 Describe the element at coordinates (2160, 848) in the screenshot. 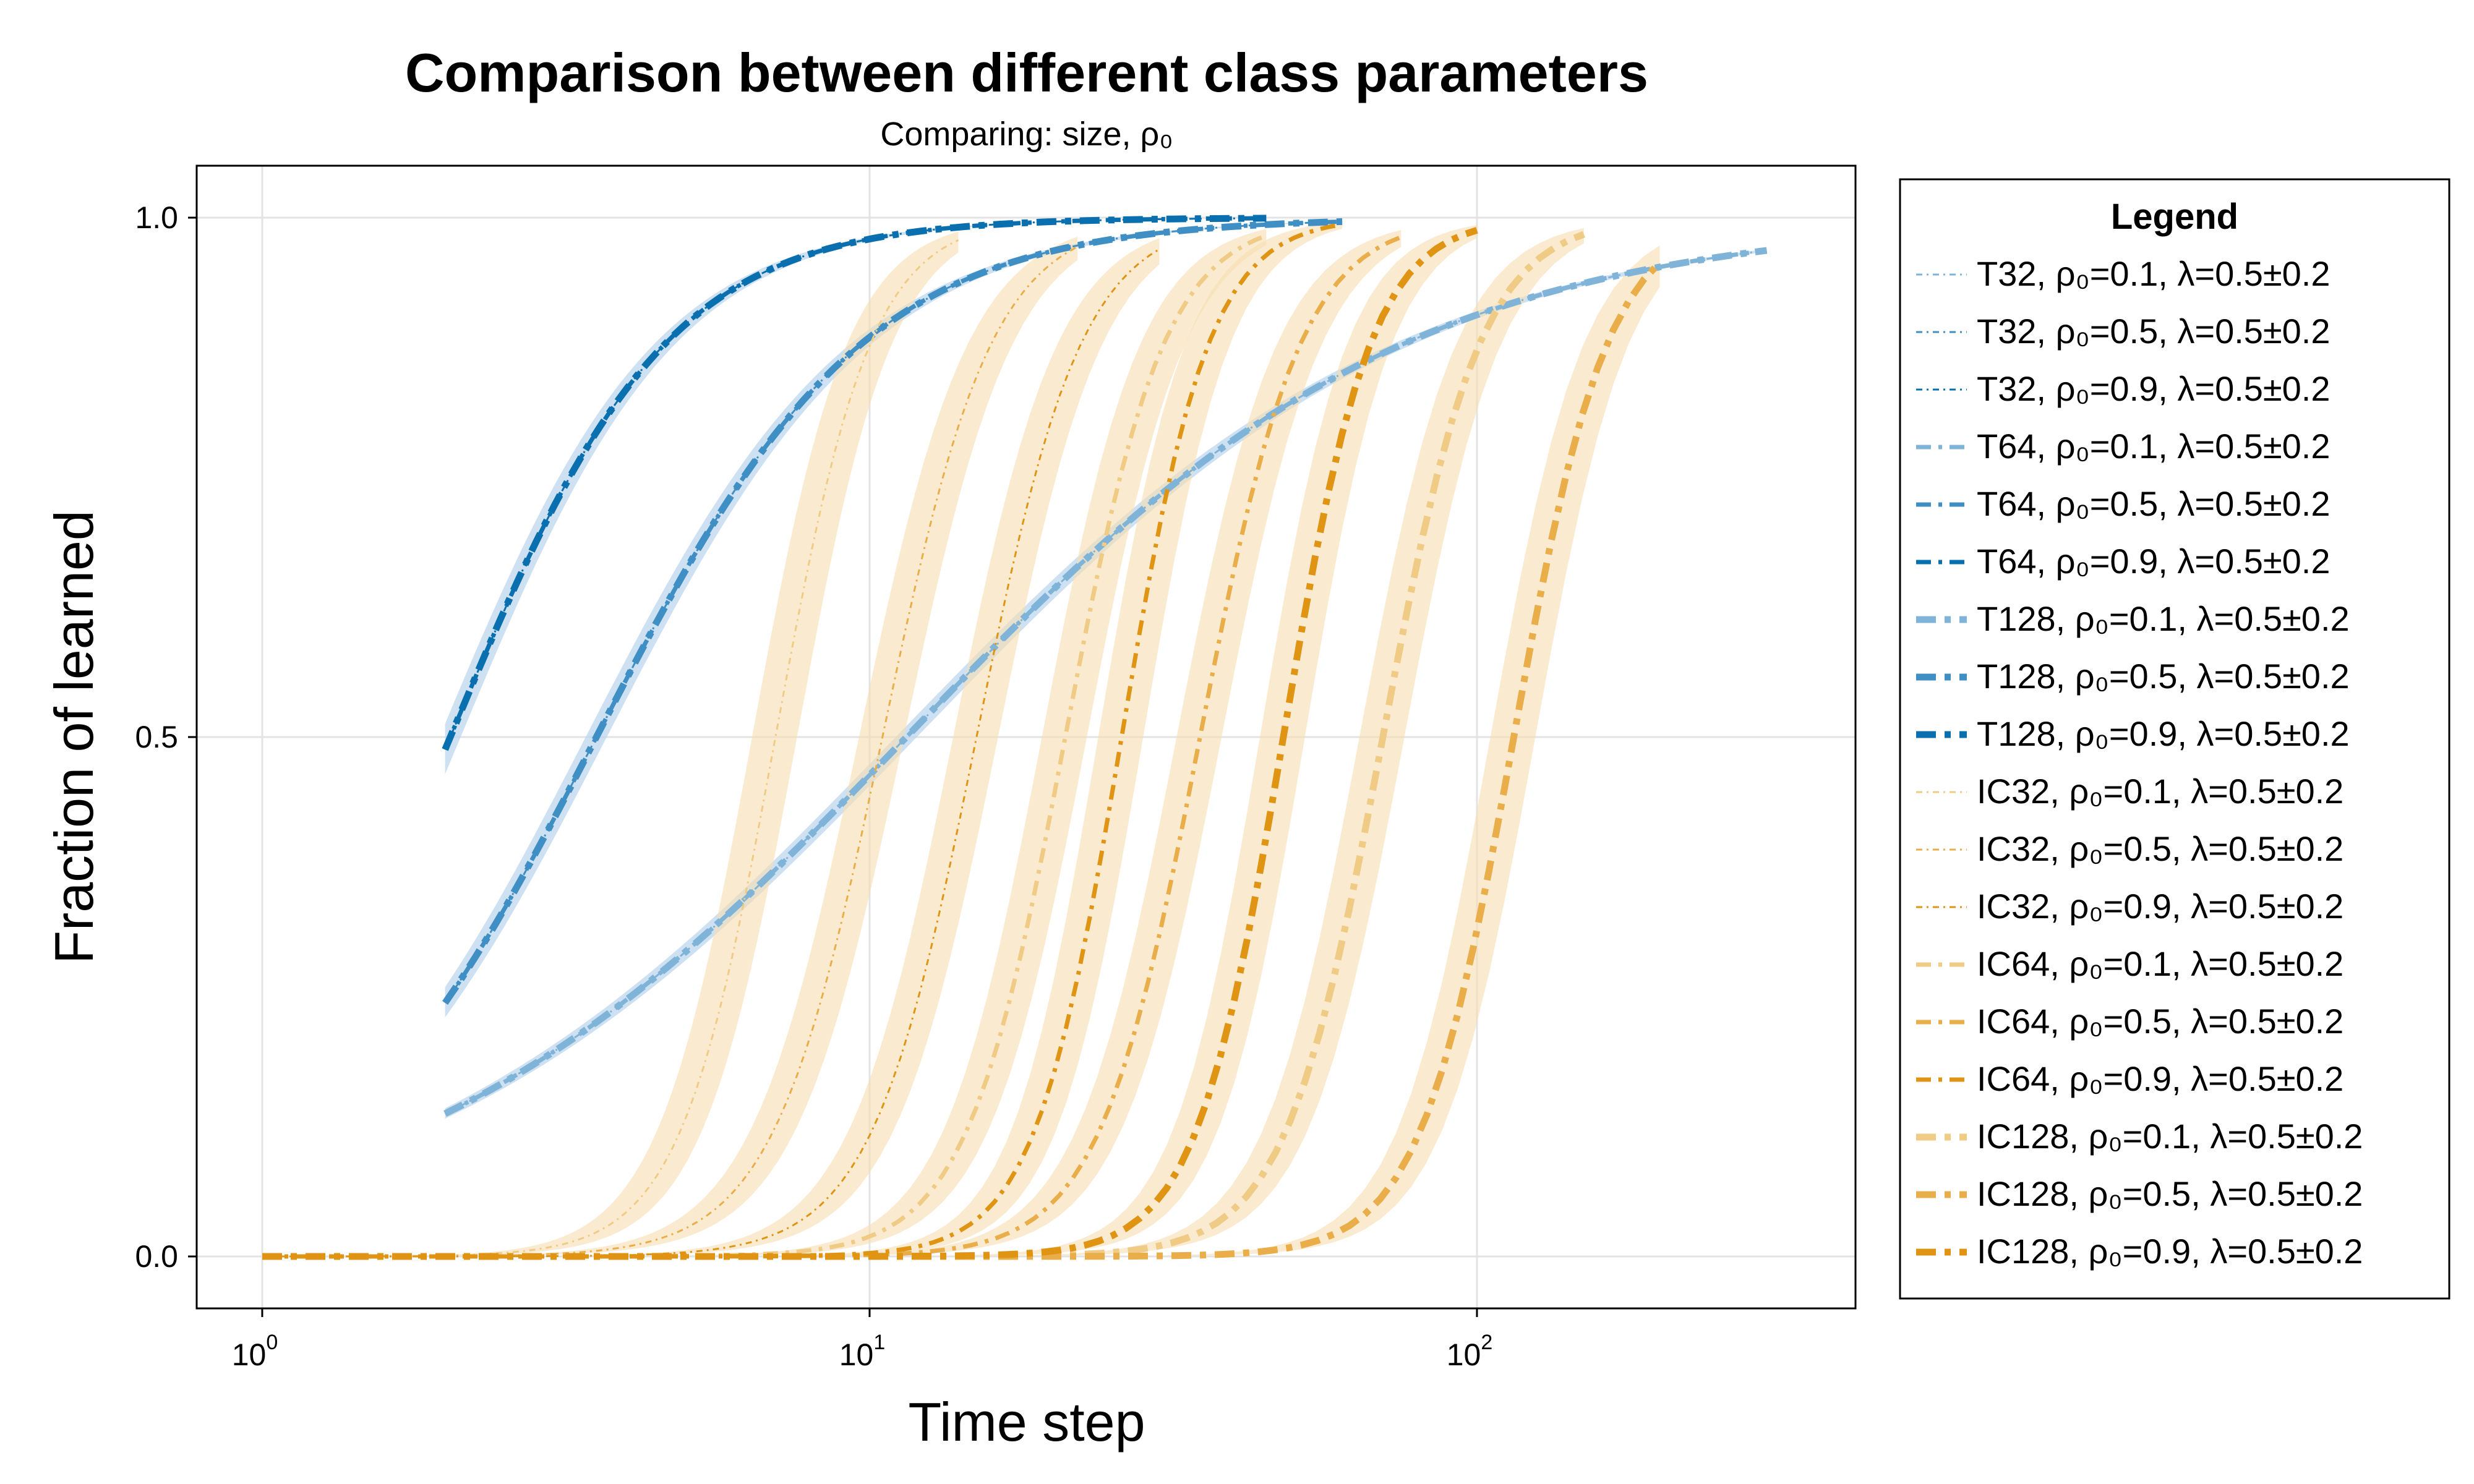

I see `legend-entry: IC32, ρ₀=0.5, λ=0.5±0.2` at that location.